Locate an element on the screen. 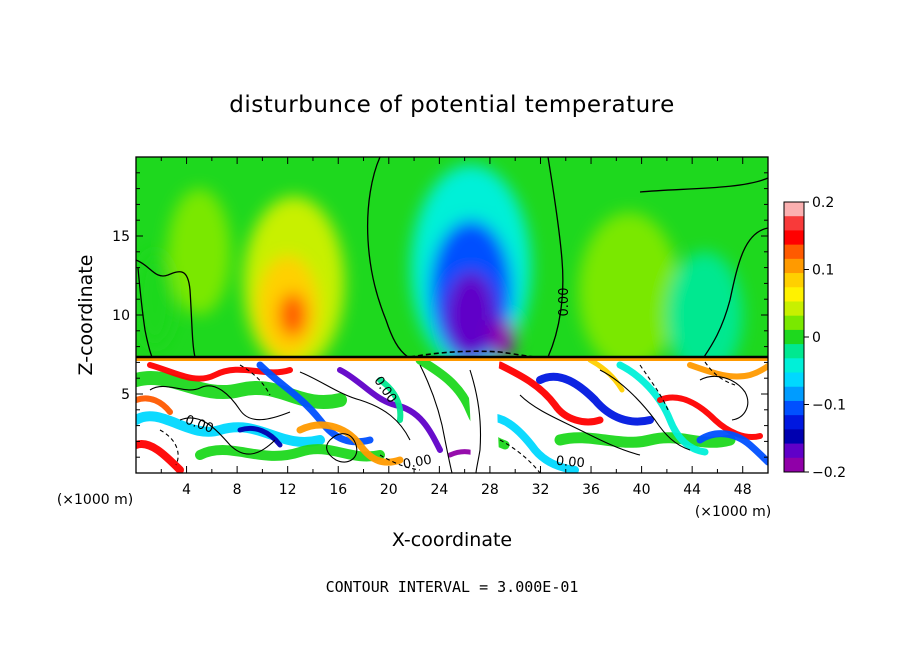  x-unit-left: (×1000 m) is located at coordinates (95, 500).